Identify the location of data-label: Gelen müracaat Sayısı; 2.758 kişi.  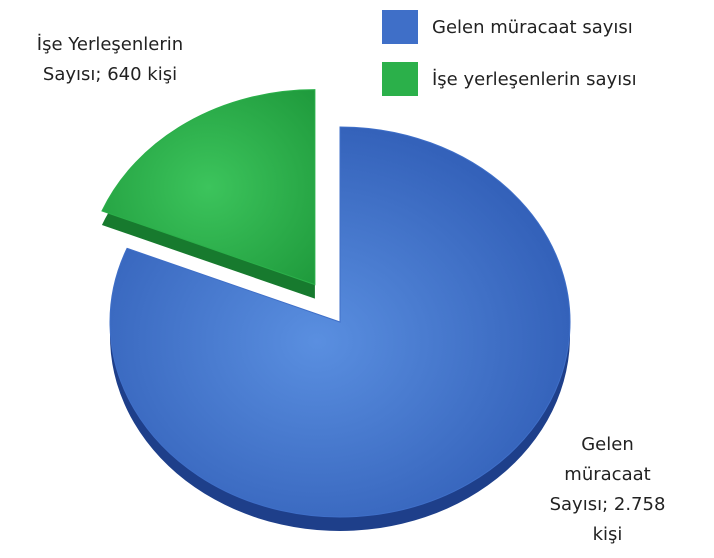
(607, 489).